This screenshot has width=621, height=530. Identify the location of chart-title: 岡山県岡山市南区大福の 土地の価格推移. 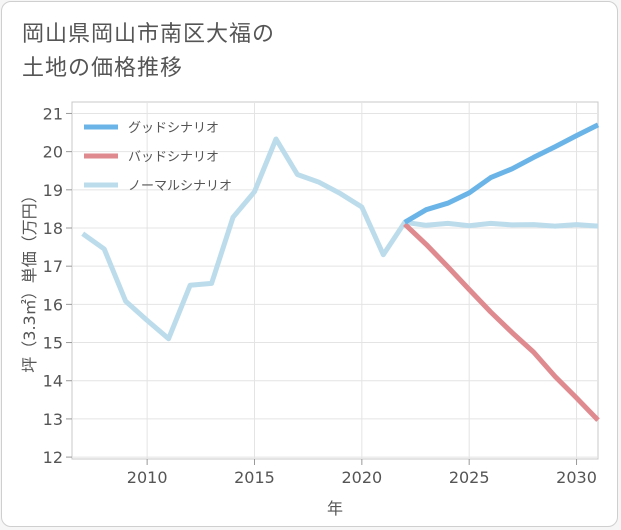
(148, 52).